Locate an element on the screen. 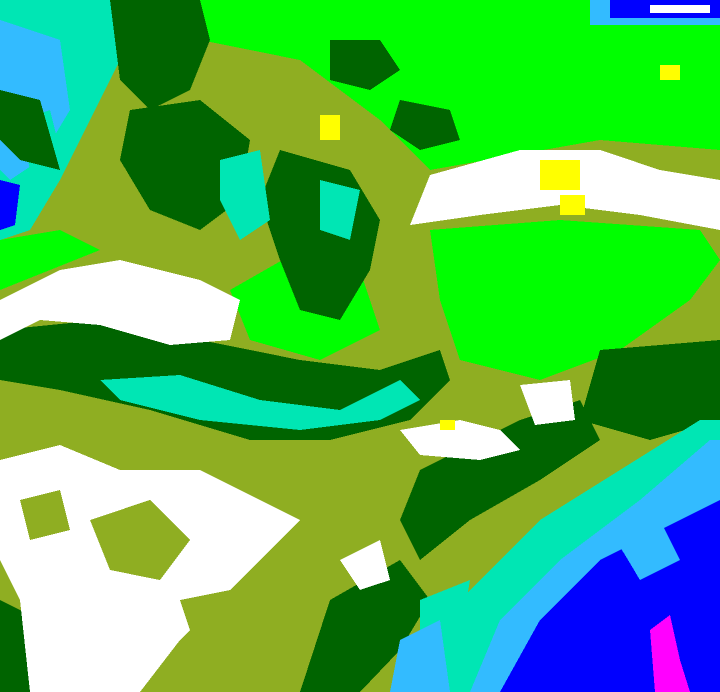 This screenshot has width=720, height=692. magenta-patch is located at coordinates (670, 653).